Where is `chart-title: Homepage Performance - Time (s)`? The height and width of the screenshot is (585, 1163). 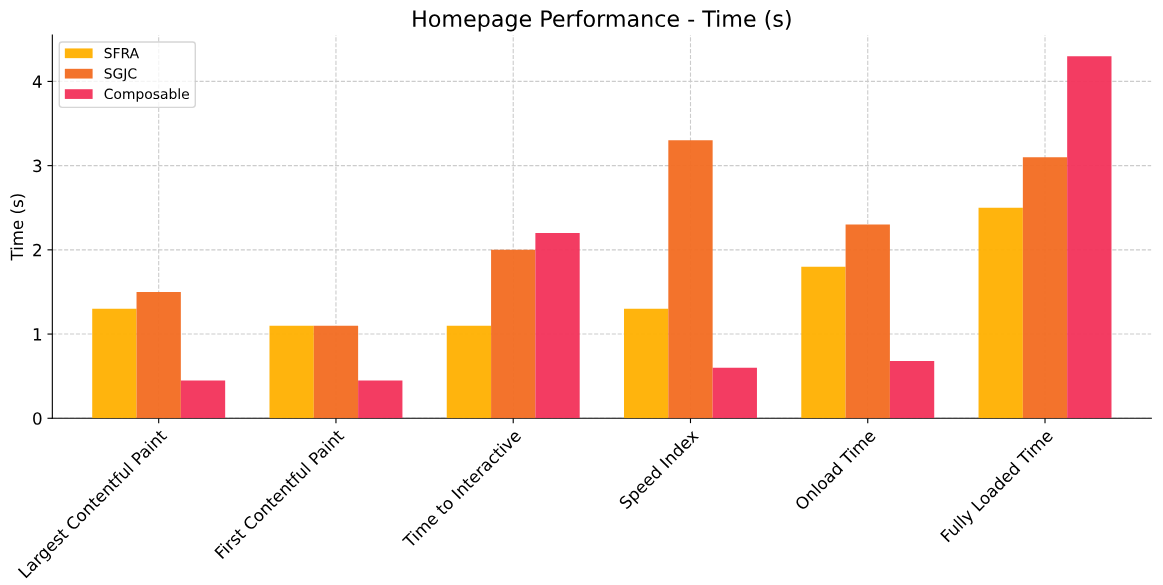 chart-title: Homepage Performance - Time (s) is located at coordinates (602, 20).